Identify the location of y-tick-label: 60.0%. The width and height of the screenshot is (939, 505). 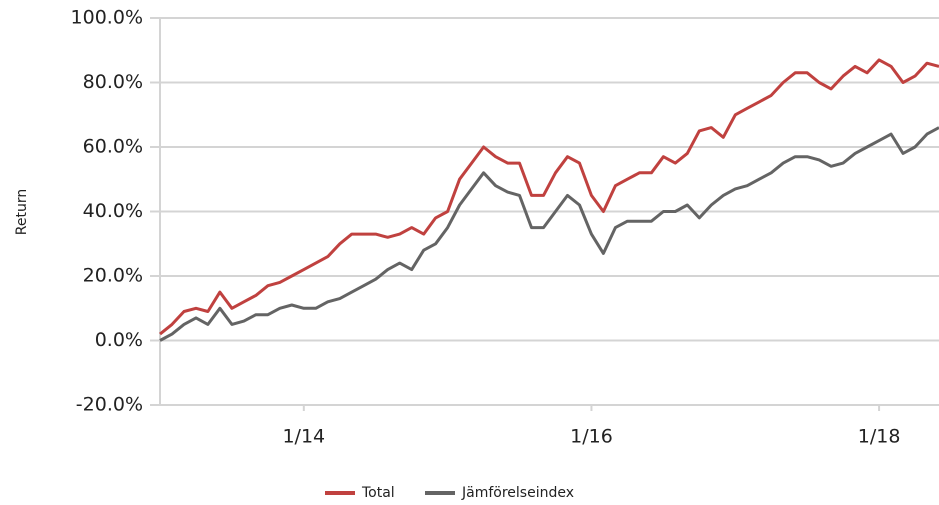
(113, 147).